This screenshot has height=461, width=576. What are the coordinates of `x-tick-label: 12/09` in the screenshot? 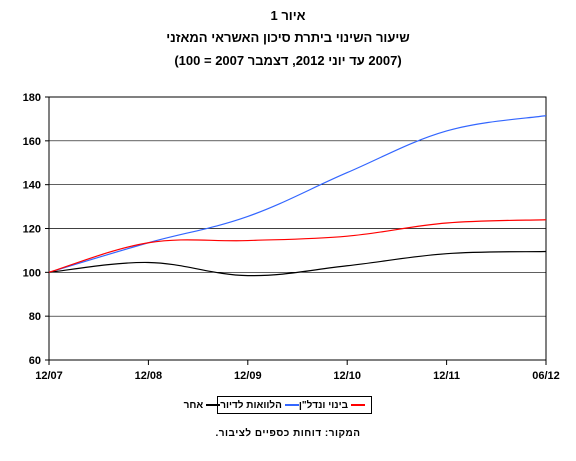 It's located at (248, 376).